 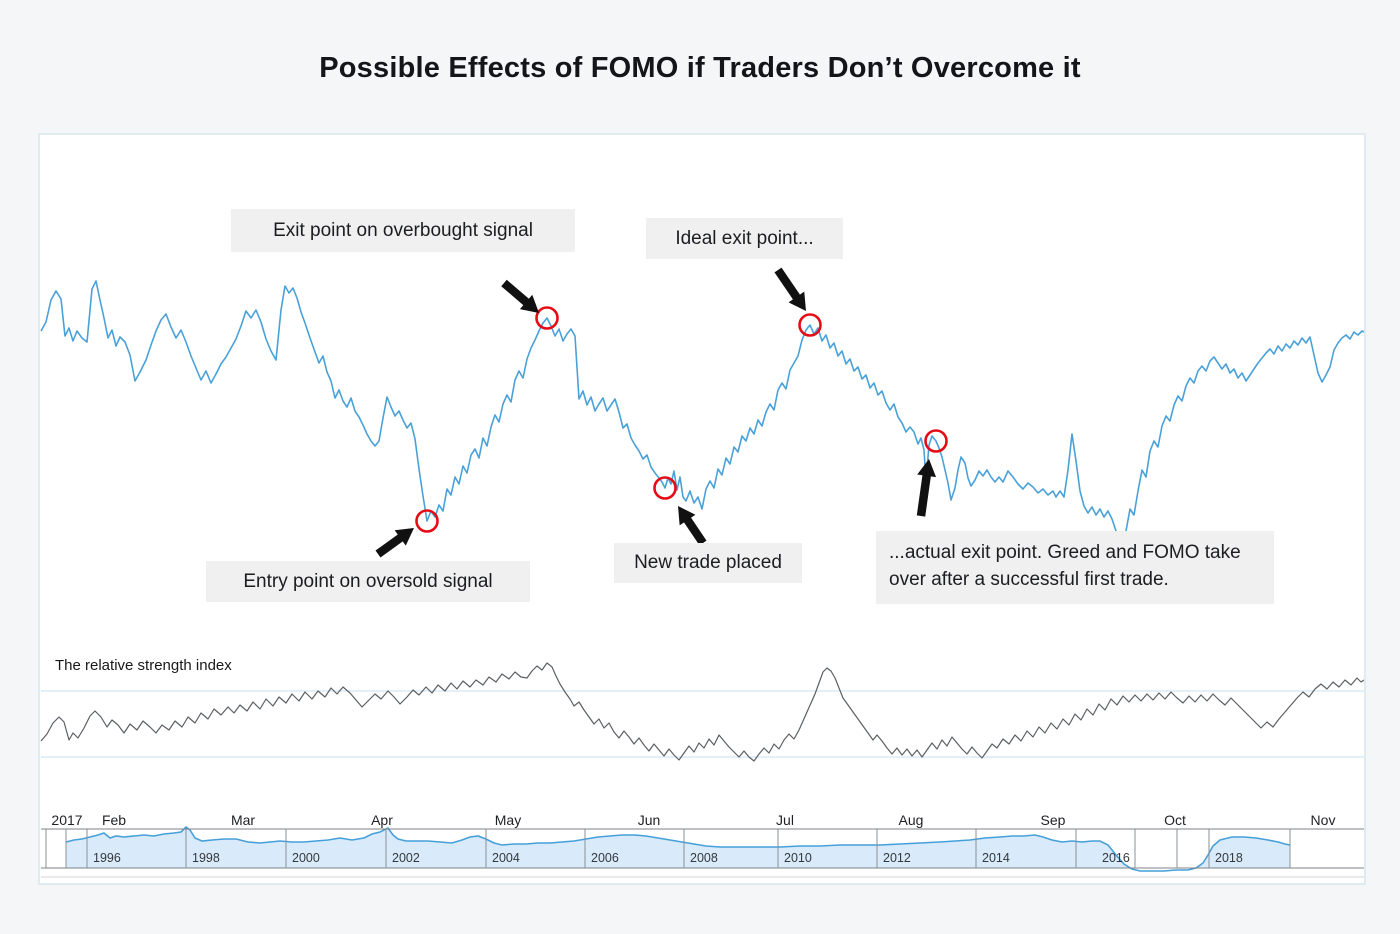 What do you see at coordinates (506, 858) in the screenshot?
I see `navigator-year-label-2004: 2004` at bounding box center [506, 858].